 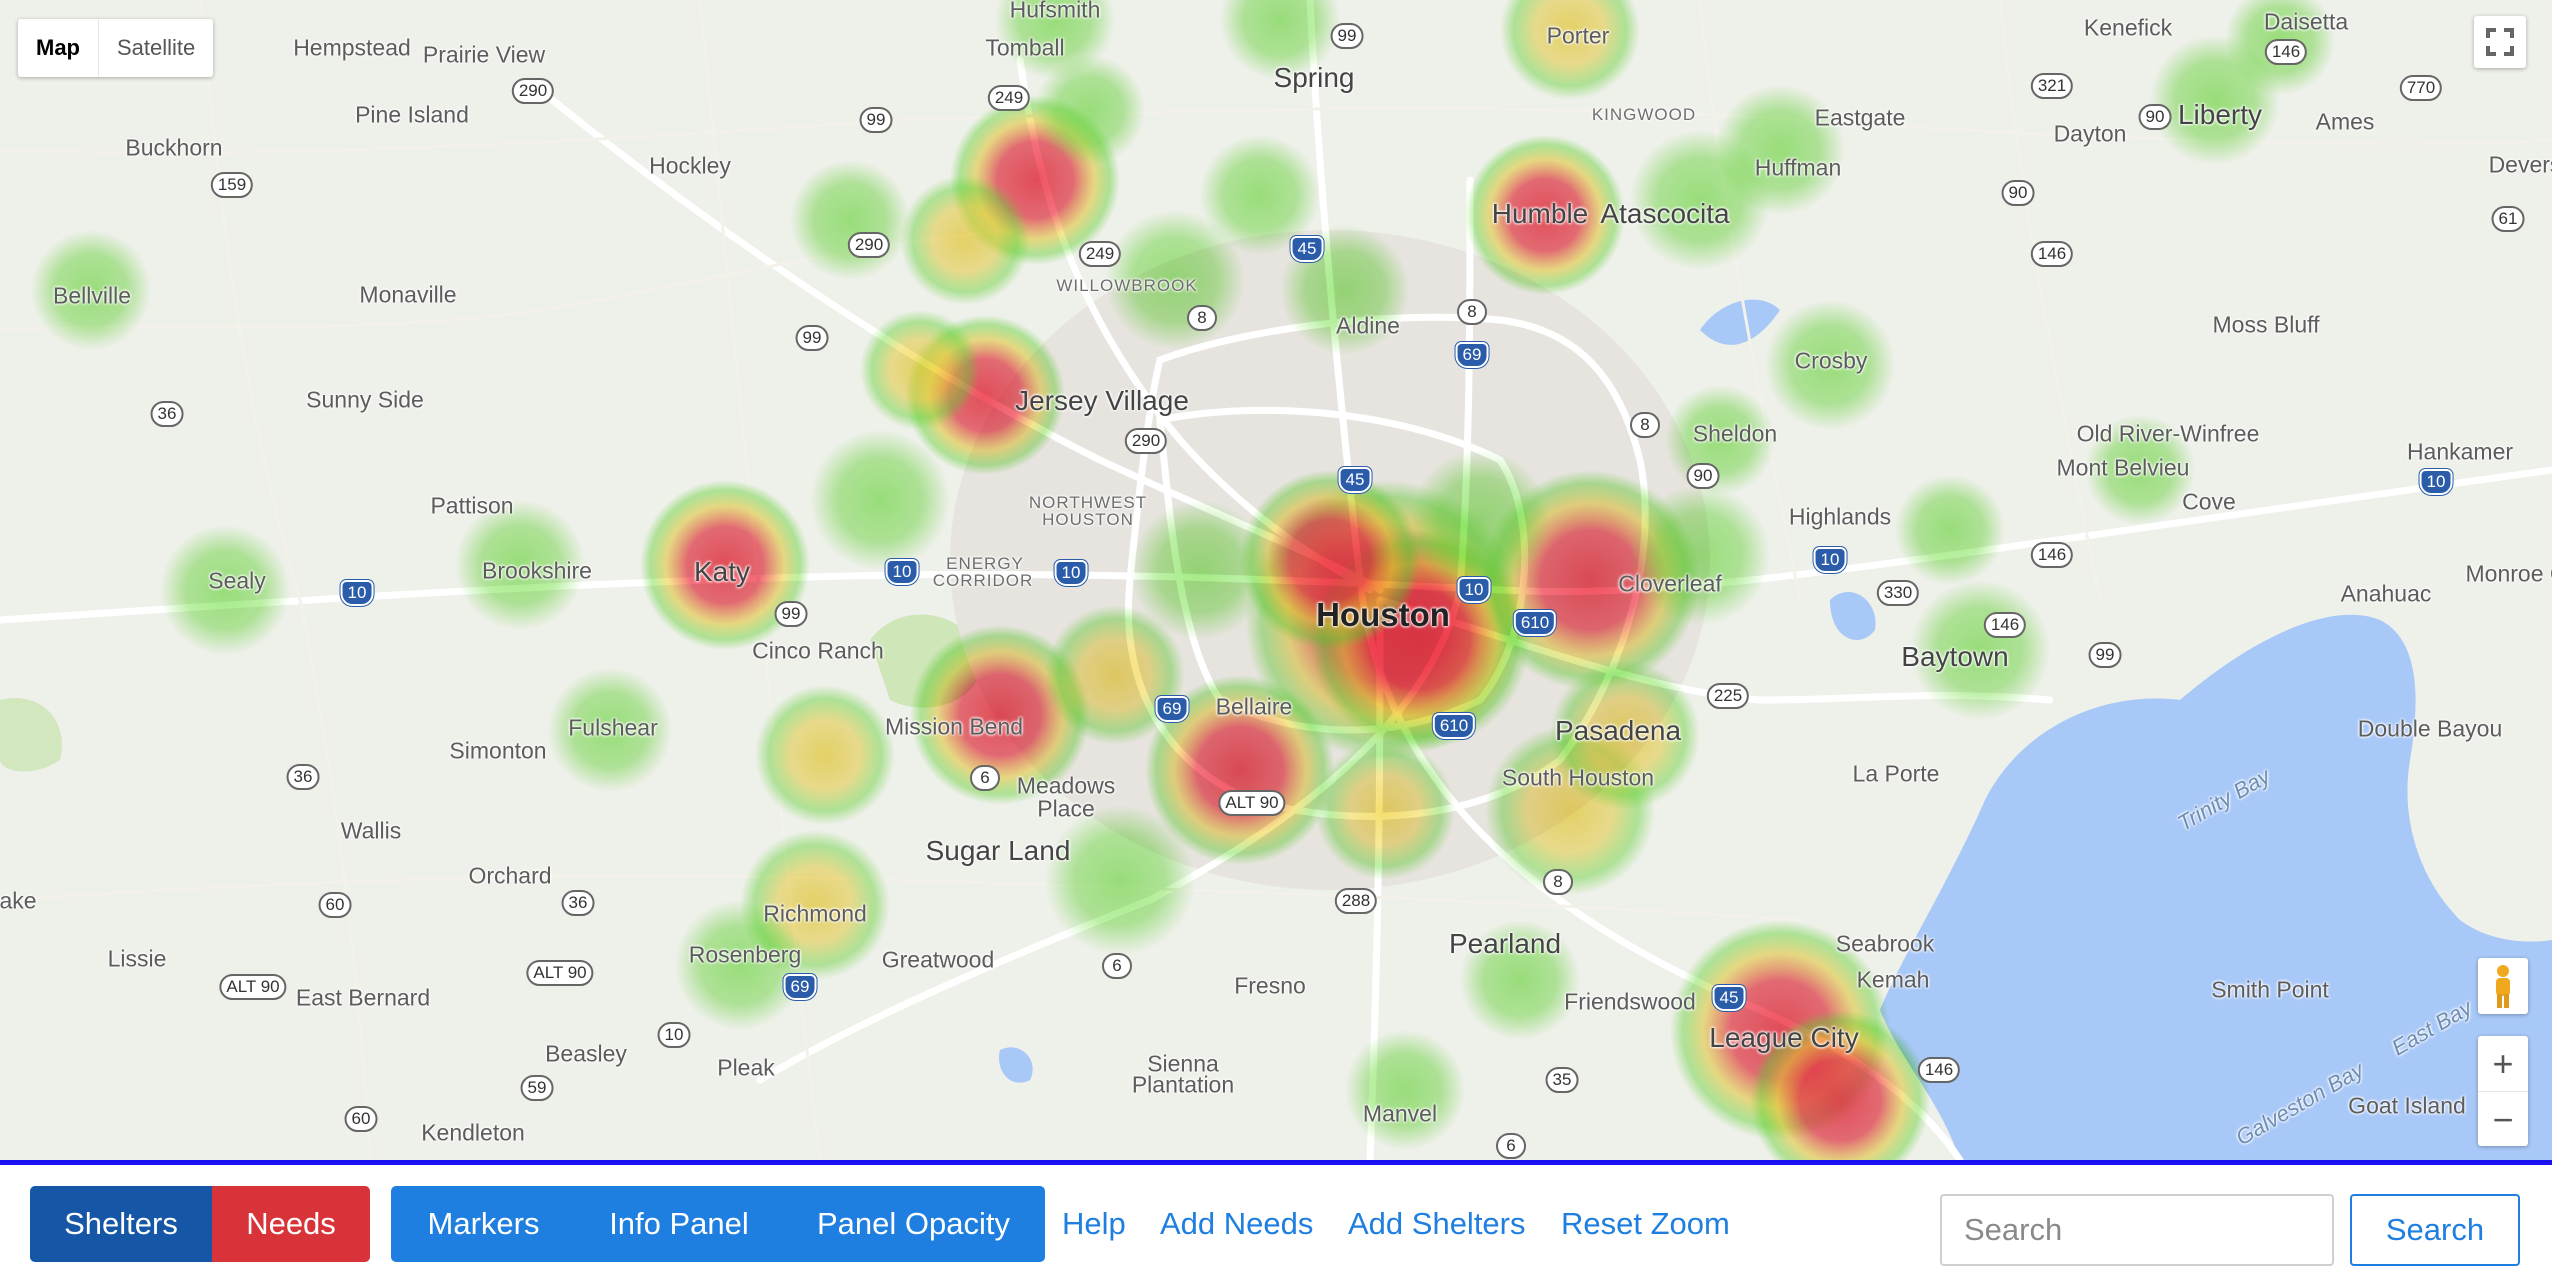 What do you see at coordinates (1728, 696) in the screenshot?
I see `route-shield: 225` at bounding box center [1728, 696].